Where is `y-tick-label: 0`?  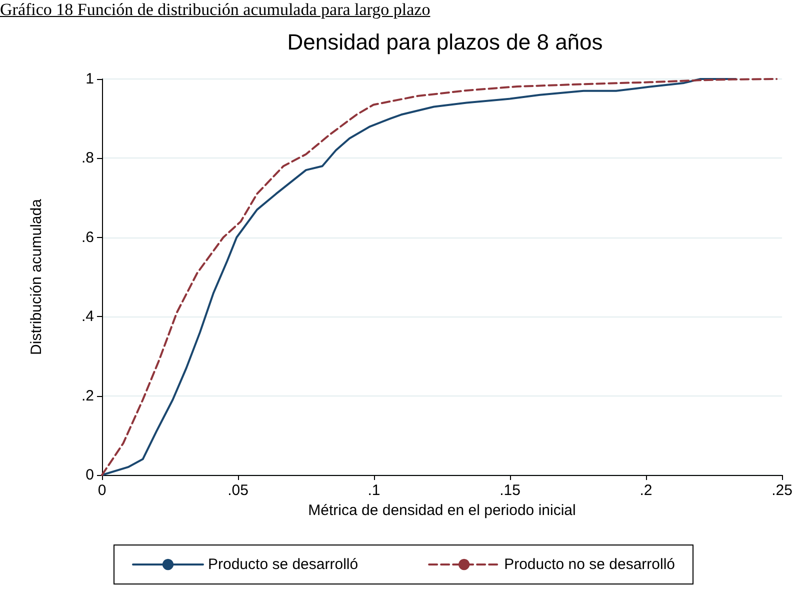 y-tick-label: 0 is located at coordinates (90, 475).